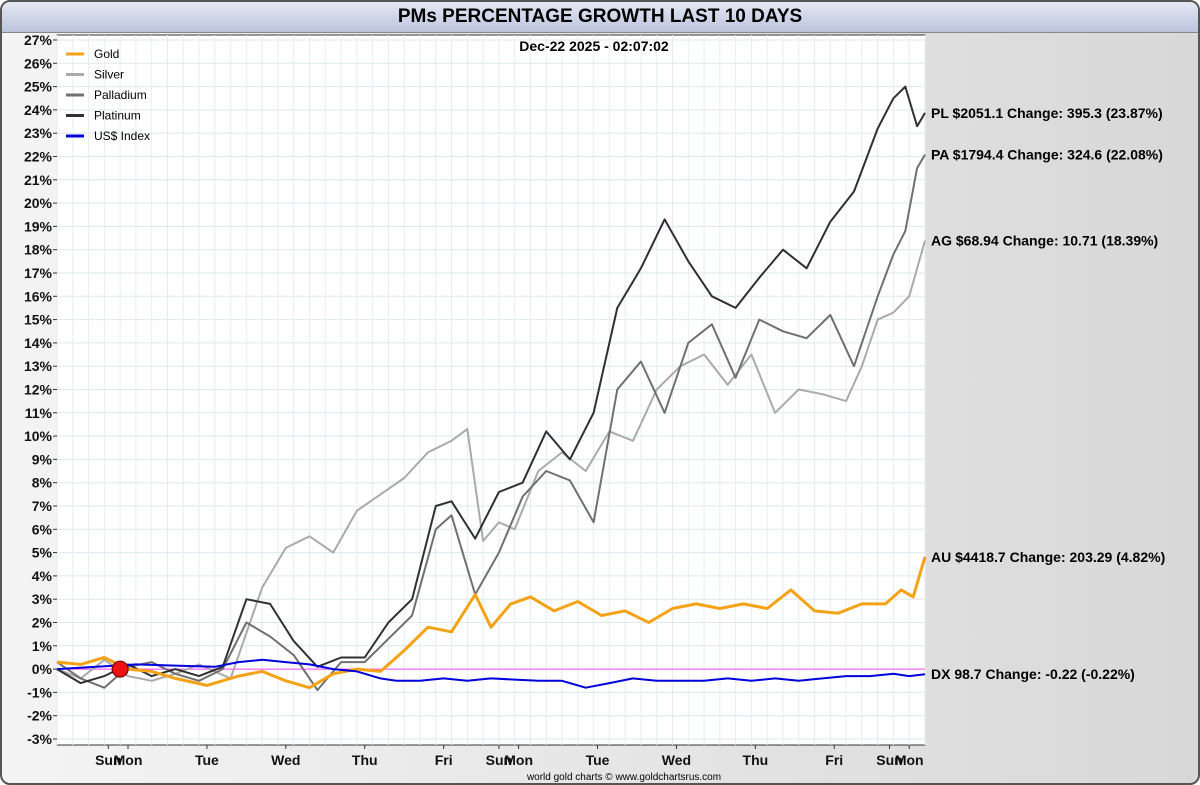 The image size is (1200, 785). I want to click on y-tick-label: 11%, so click(39, 413).